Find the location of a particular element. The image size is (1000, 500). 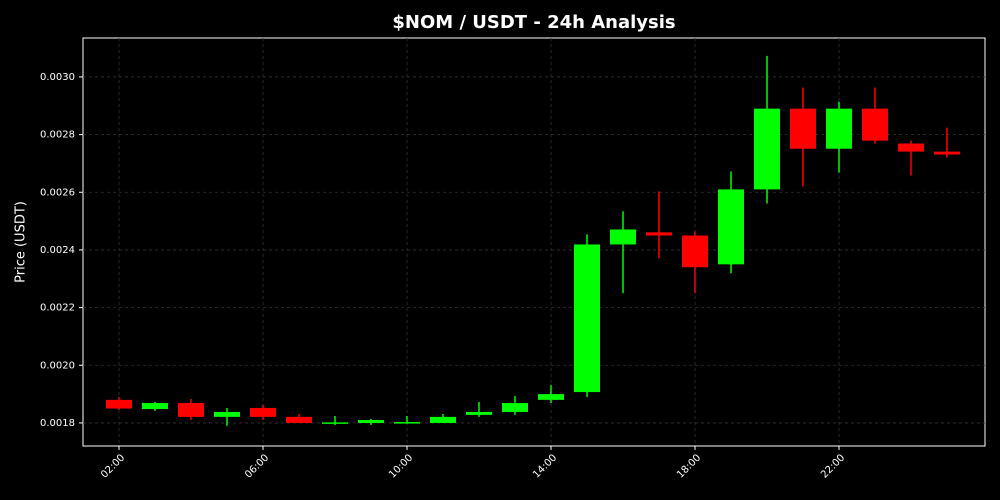

y-tick-label: 0.0030 is located at coordinates (57, 77).